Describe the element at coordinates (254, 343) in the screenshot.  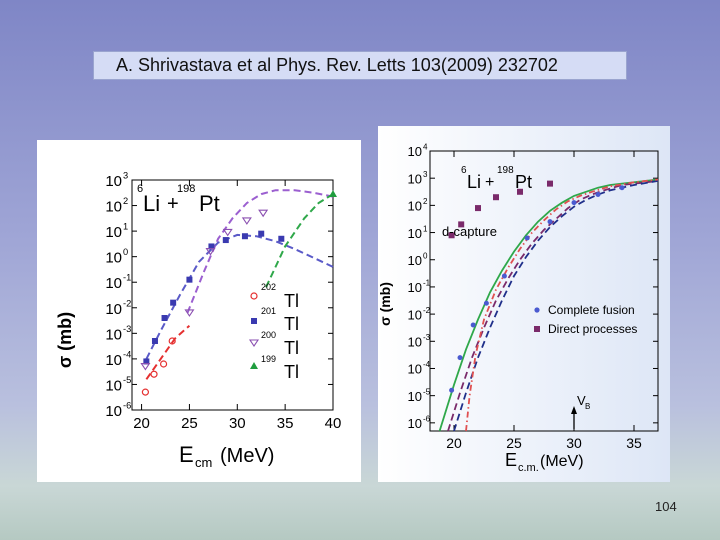
I see `legend-marker-200tl` at that location.